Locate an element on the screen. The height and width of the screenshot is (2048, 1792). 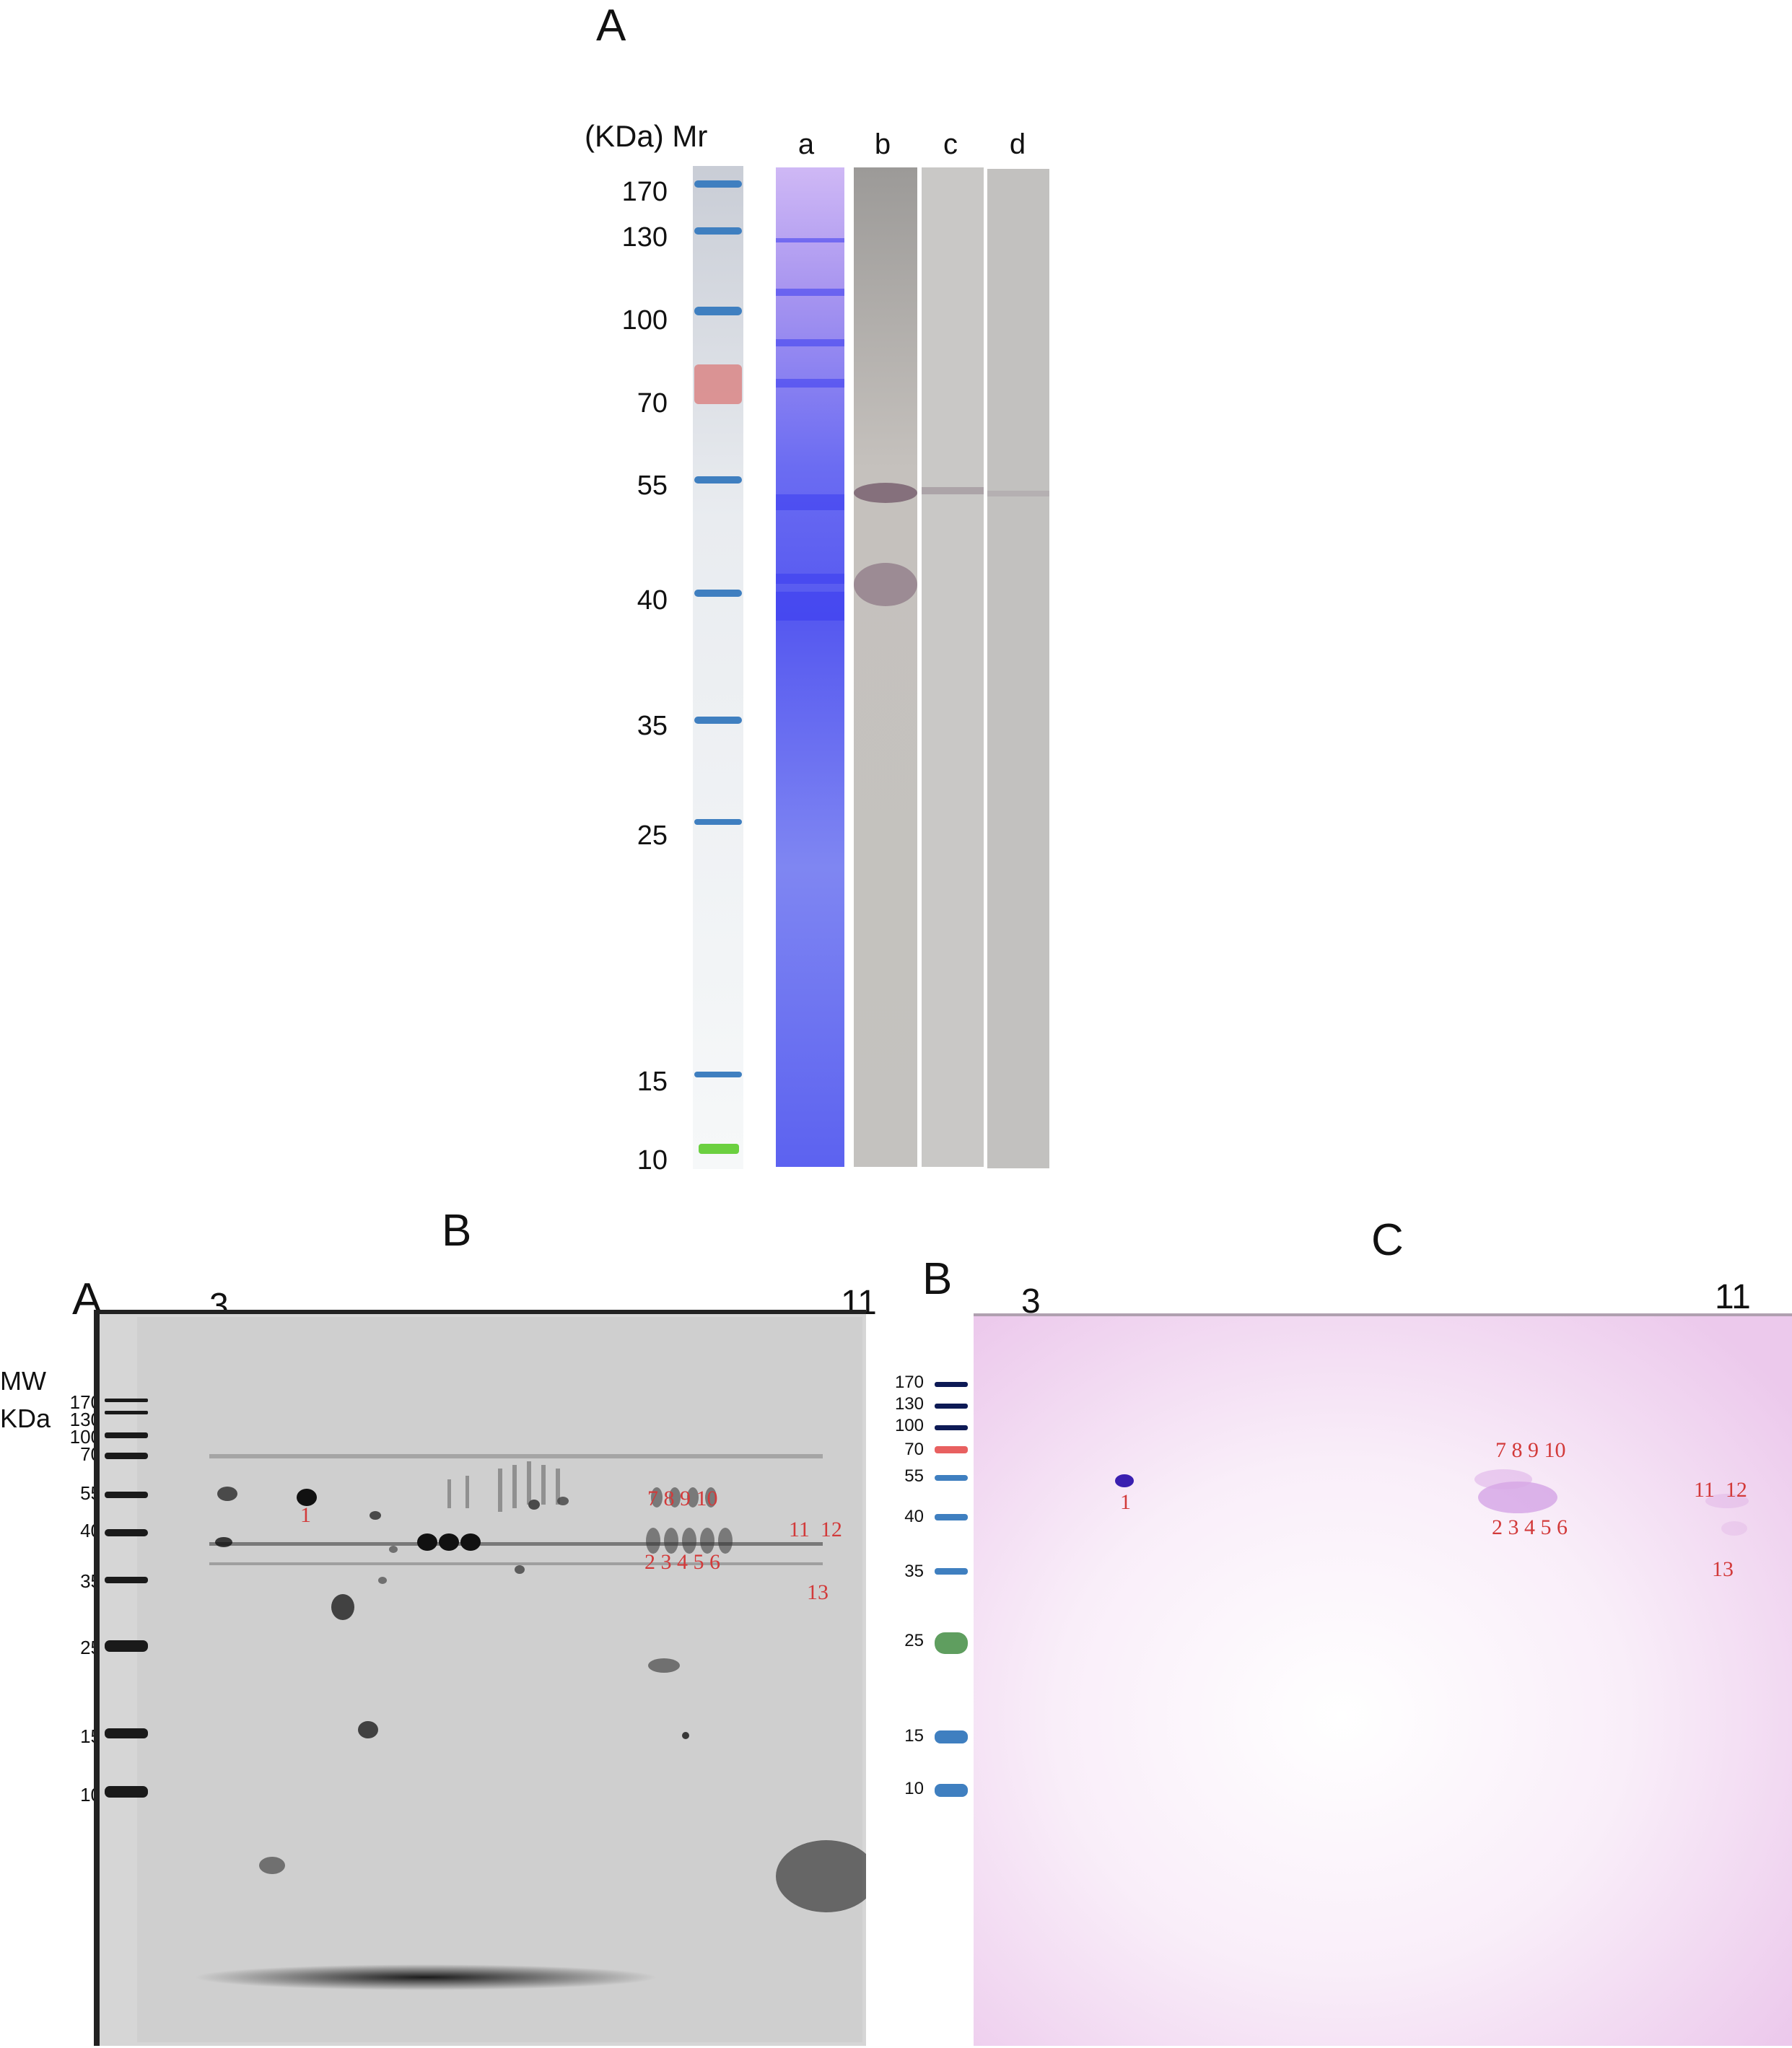
mw-c-170: 170 is located at coordinates (909, 1382).